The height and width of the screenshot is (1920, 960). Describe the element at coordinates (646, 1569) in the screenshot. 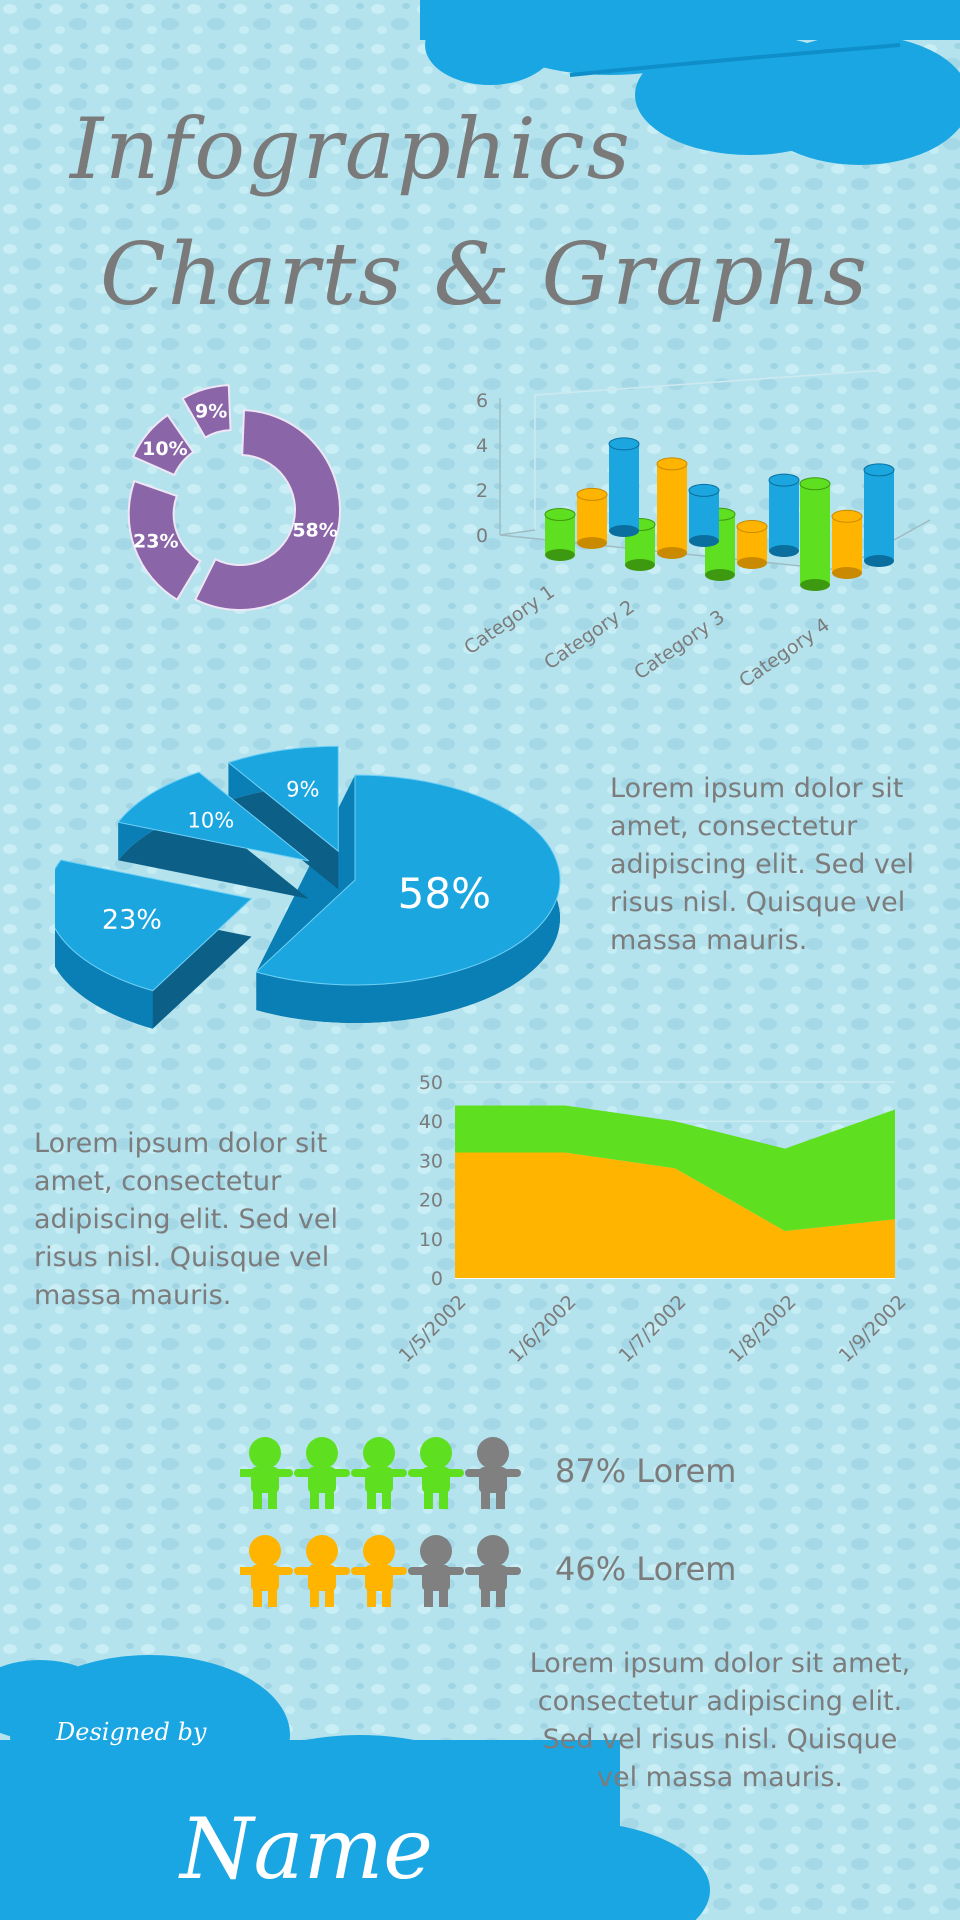

I see `people-row-2-label: 46% Lorem` at that location.